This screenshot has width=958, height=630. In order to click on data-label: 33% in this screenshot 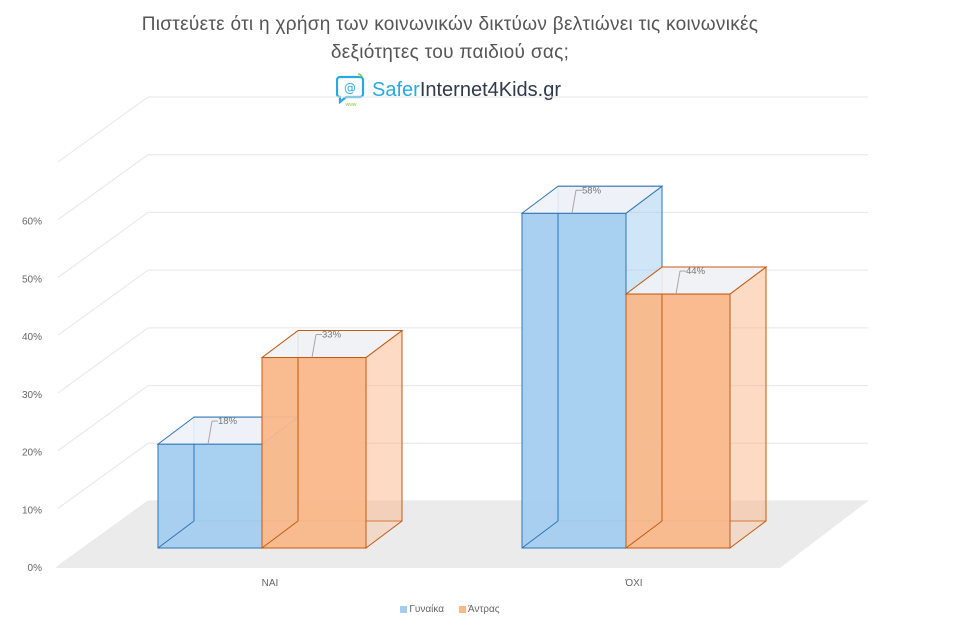, I will do `click(332, 335)`.